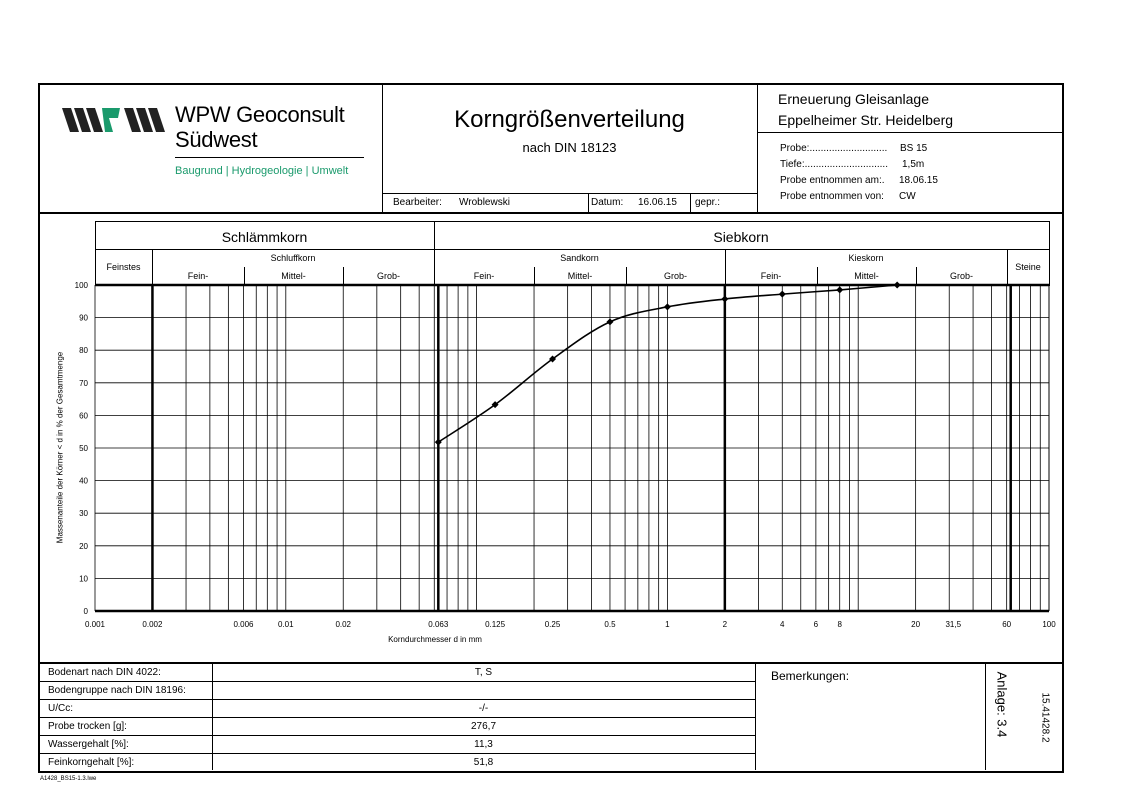 Image resolution: width=1123 pixels, height=793 pixels. Describe the element at coordinates (782, 624) in the screenshot. I see `x-tick-label: 4` at that location.